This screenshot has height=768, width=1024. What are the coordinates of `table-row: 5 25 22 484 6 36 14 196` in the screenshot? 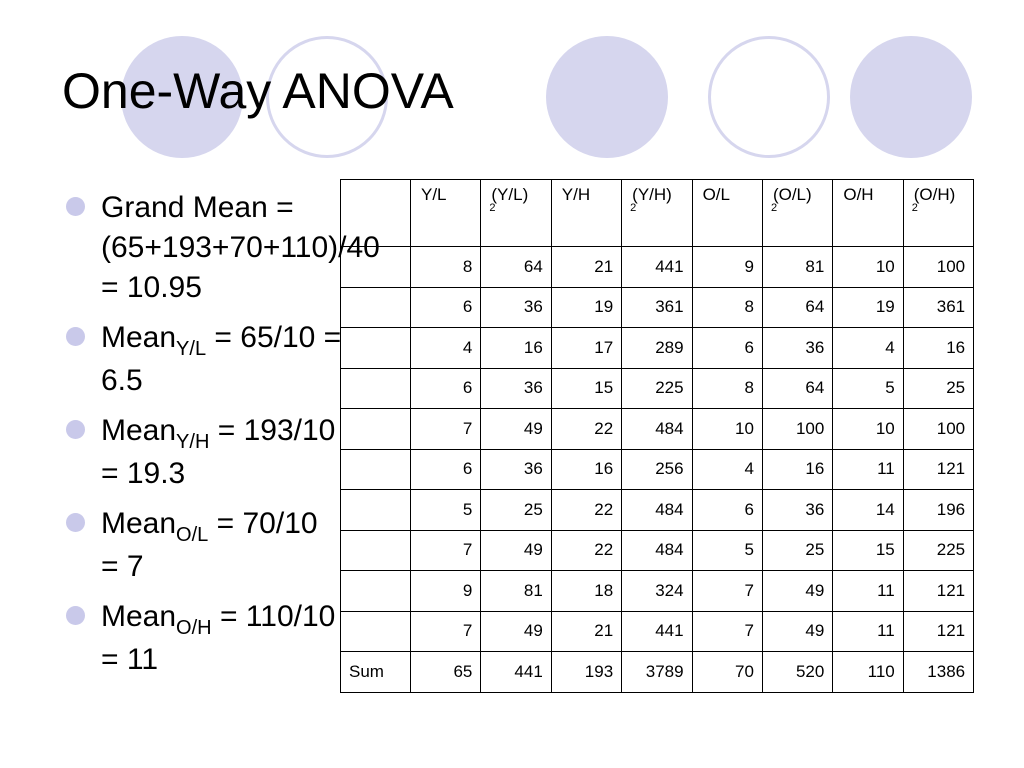 It's located at (657, 510).